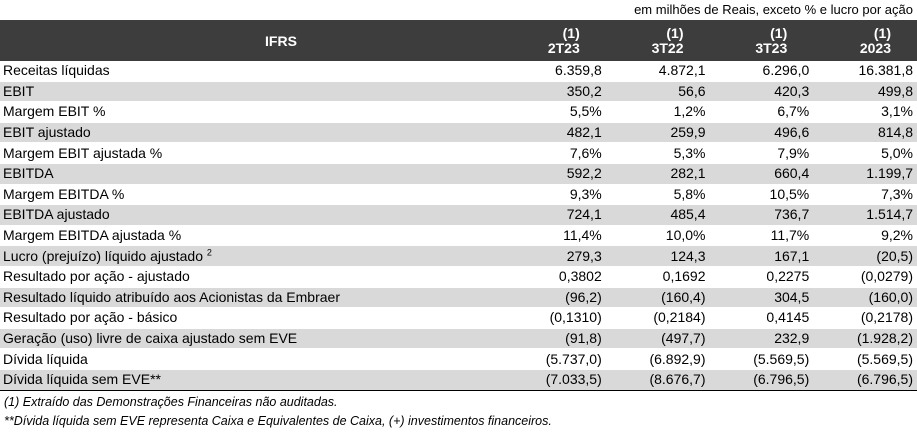 This screenshot has width=917, height=434. Describe the element at coordinates (657, 359) in the screenshot. I see `value-cell: (6.892,9)` at that location.